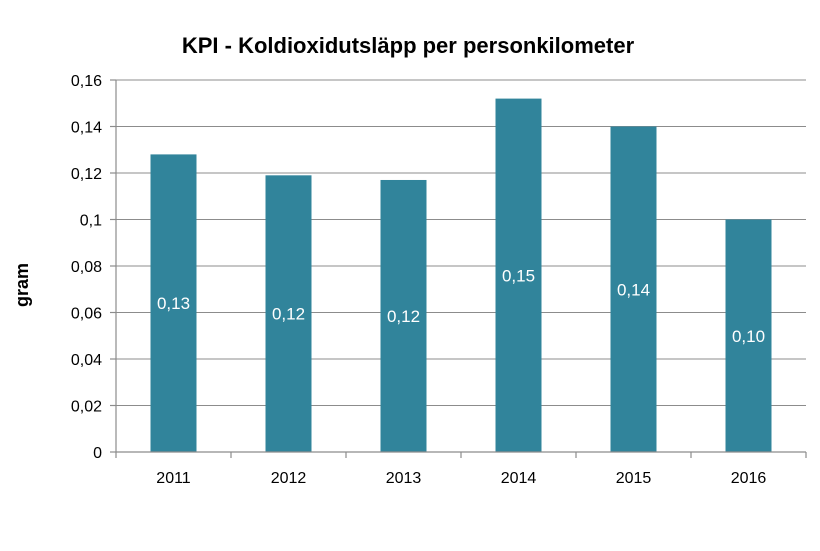 The height and width of the screenshot is (551, 820). I want to click on bar-2014, so click(518, 275).